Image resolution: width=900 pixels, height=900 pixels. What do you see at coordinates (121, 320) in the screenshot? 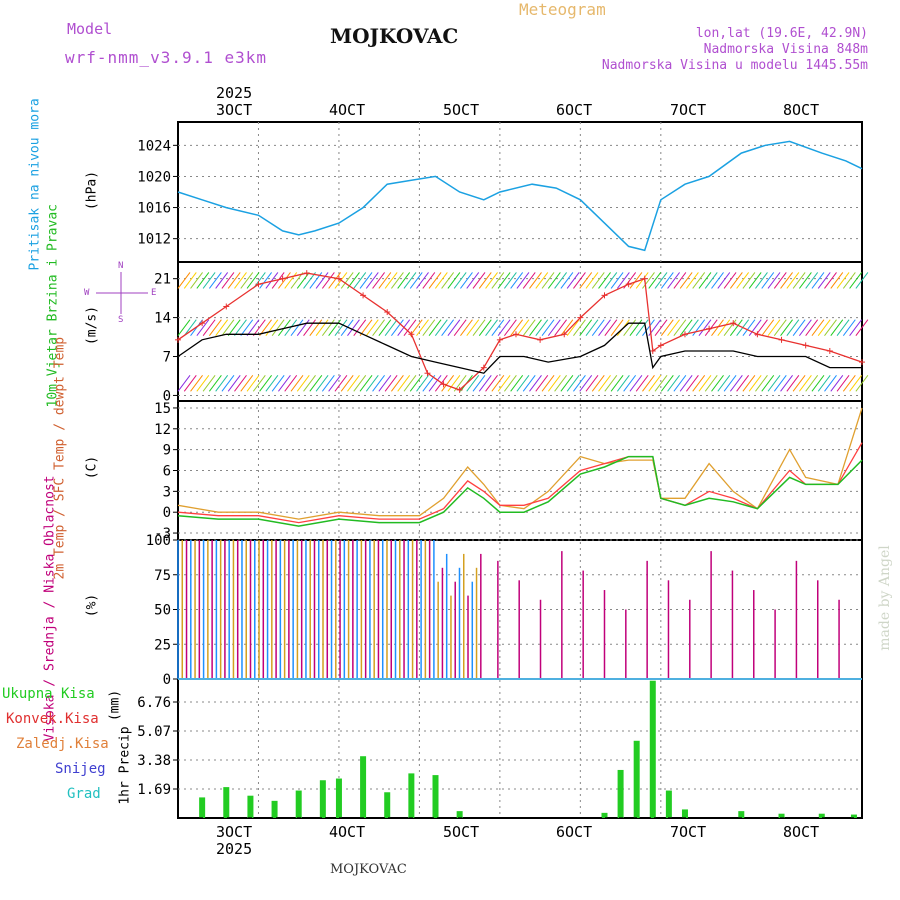
I see `compass-s: S` at bounding box center [121, 320].